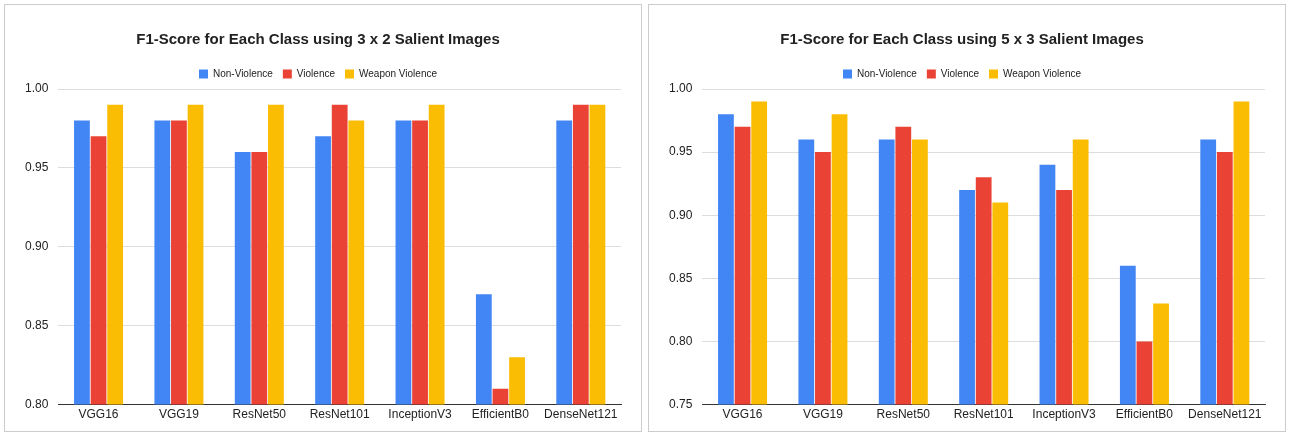  Describe the element at coordinates (681, 403) in the screenshot. I see `y-tick-label: 0.75` at that location.